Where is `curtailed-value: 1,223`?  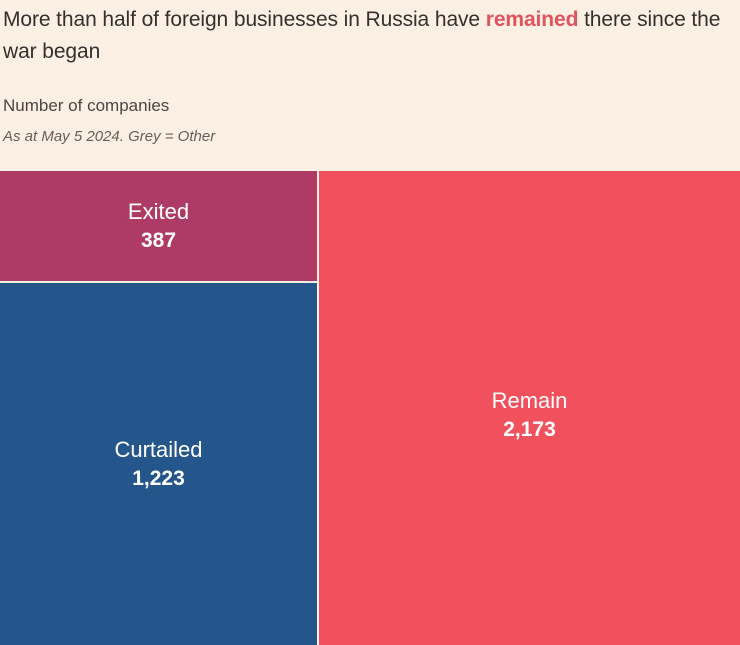
curtailed-value: 1,223 is located at coordinates (158, 478).